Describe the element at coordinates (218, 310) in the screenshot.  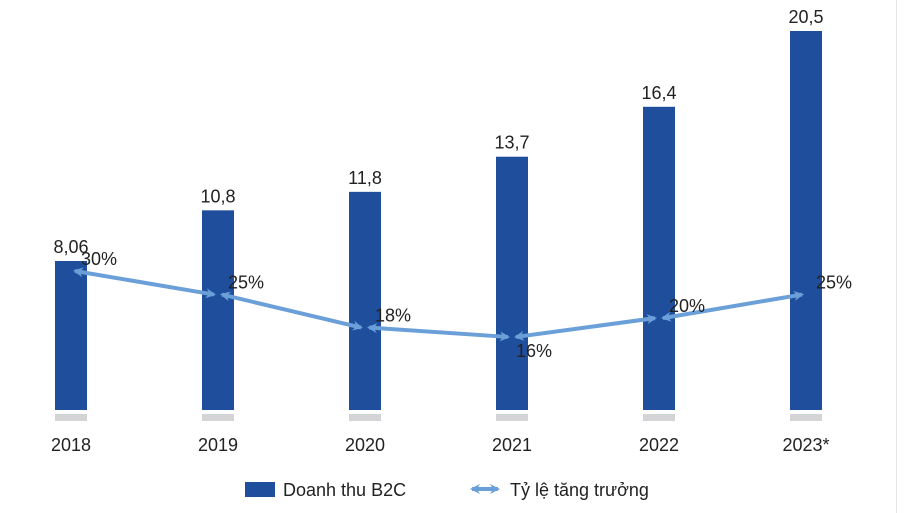
I see `bar-2019` at that location.